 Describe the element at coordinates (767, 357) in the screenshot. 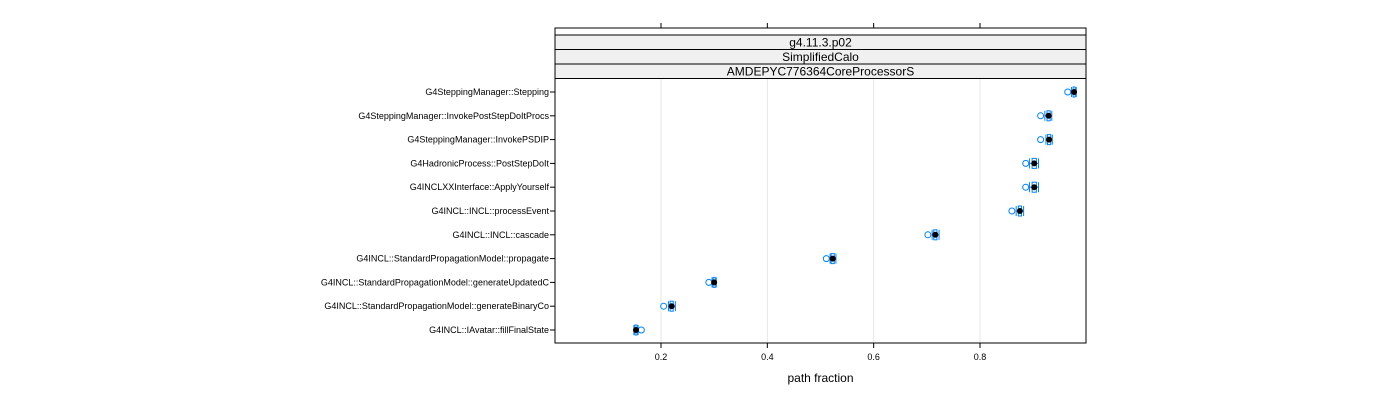

I see `x-tick-label: 0.4` at that location.